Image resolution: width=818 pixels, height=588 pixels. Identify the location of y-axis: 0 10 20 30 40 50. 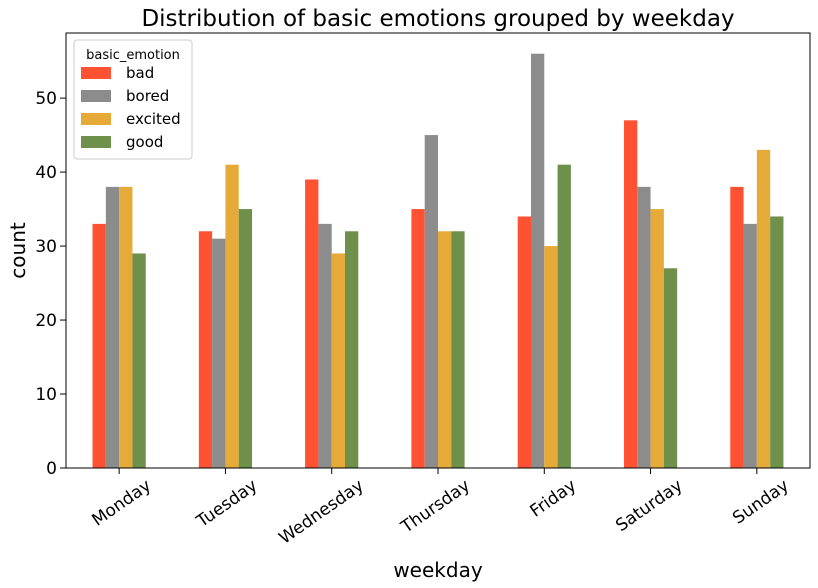
(50, 284).